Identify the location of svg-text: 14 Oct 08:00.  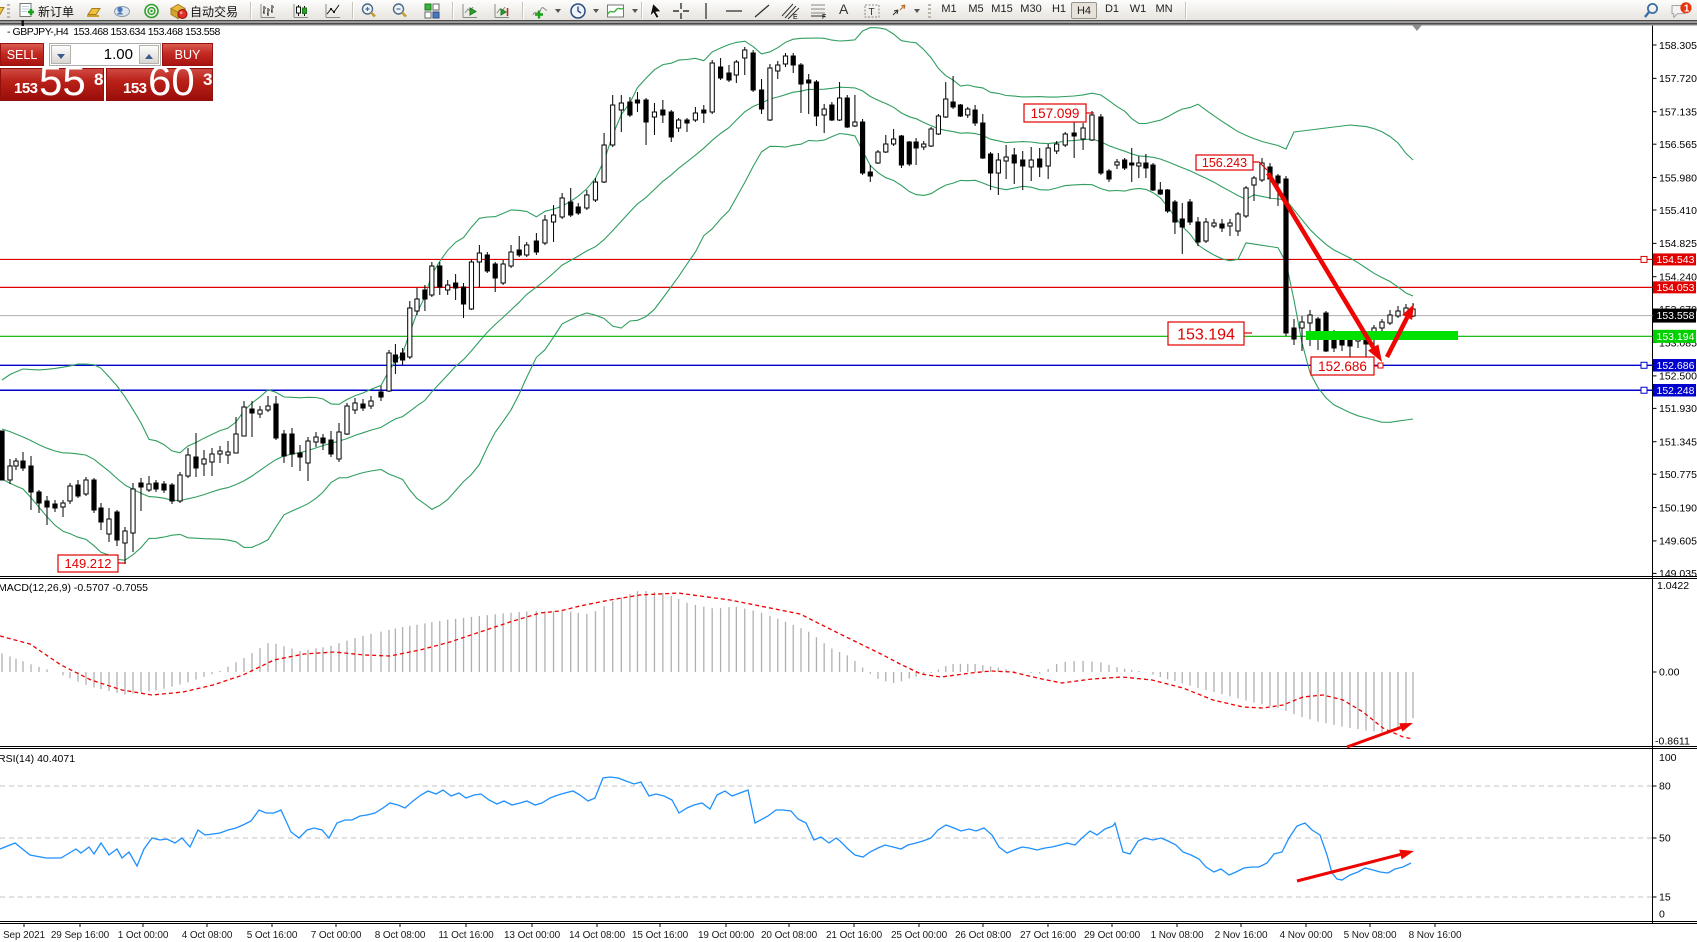
(597, 935).